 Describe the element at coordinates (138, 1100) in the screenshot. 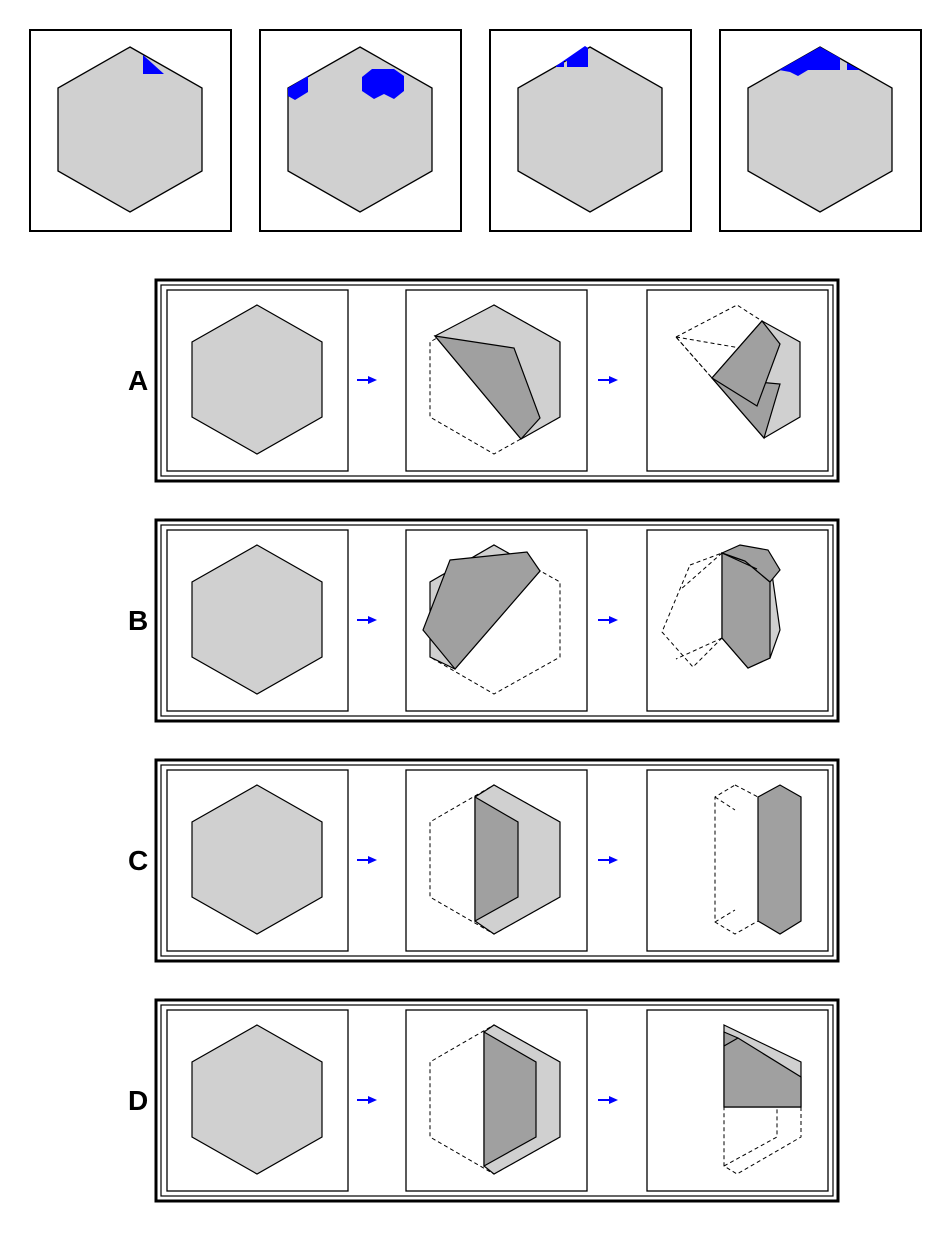

I see `option-letter: D` at that location.